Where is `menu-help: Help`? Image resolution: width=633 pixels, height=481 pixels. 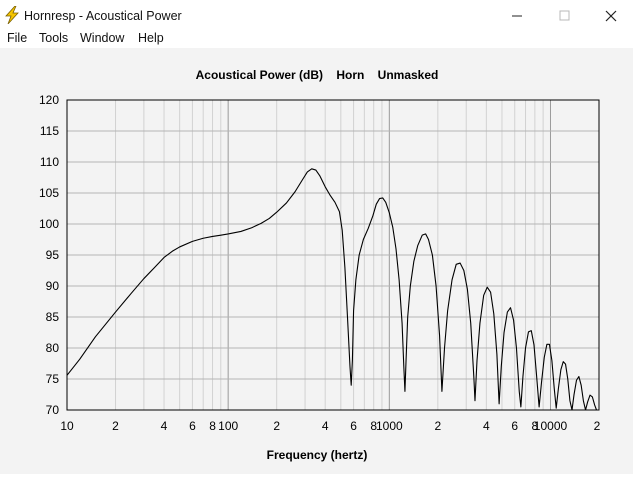
menu-help: Help is located at coordinates (151, 38).